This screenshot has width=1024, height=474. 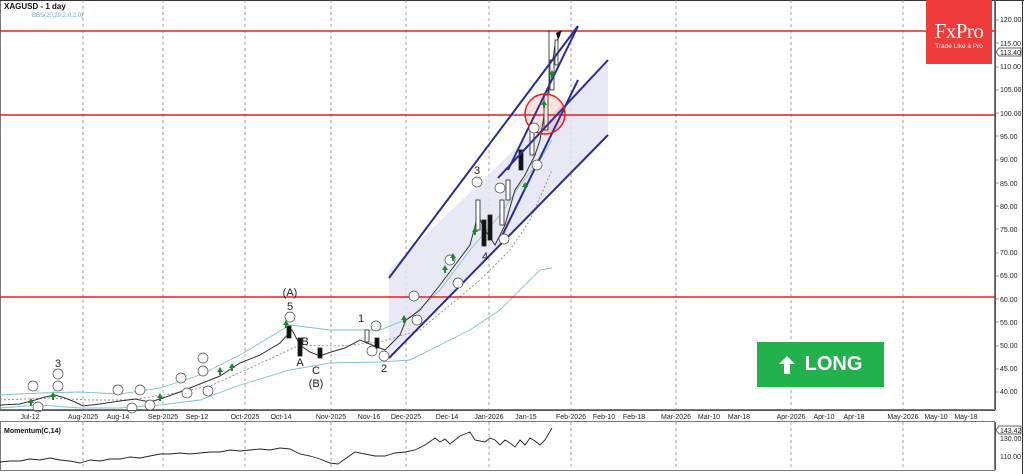 What do you see at coordinates (316, 371) in the screenshot?
I see `svg-text: C` at bounding box center [316, 371].